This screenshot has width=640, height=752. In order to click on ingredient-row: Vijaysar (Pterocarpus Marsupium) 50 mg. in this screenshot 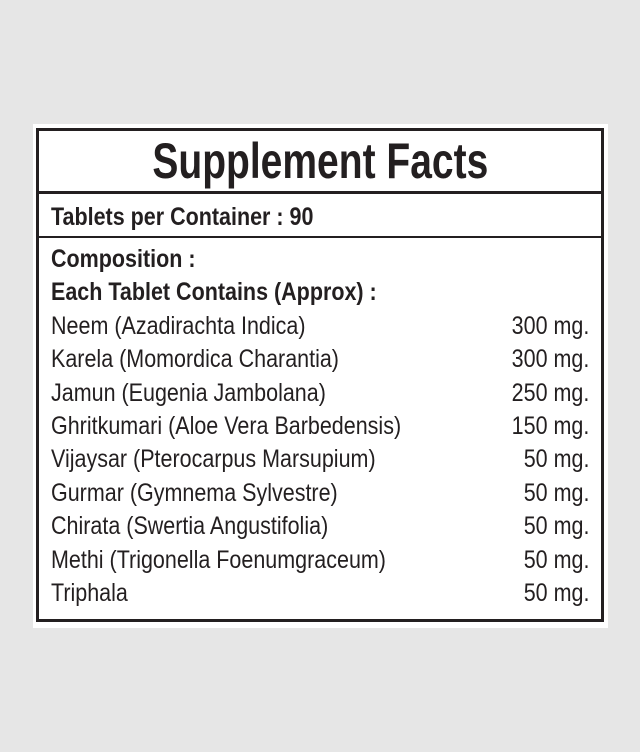, I will do `click(320, 459)`.